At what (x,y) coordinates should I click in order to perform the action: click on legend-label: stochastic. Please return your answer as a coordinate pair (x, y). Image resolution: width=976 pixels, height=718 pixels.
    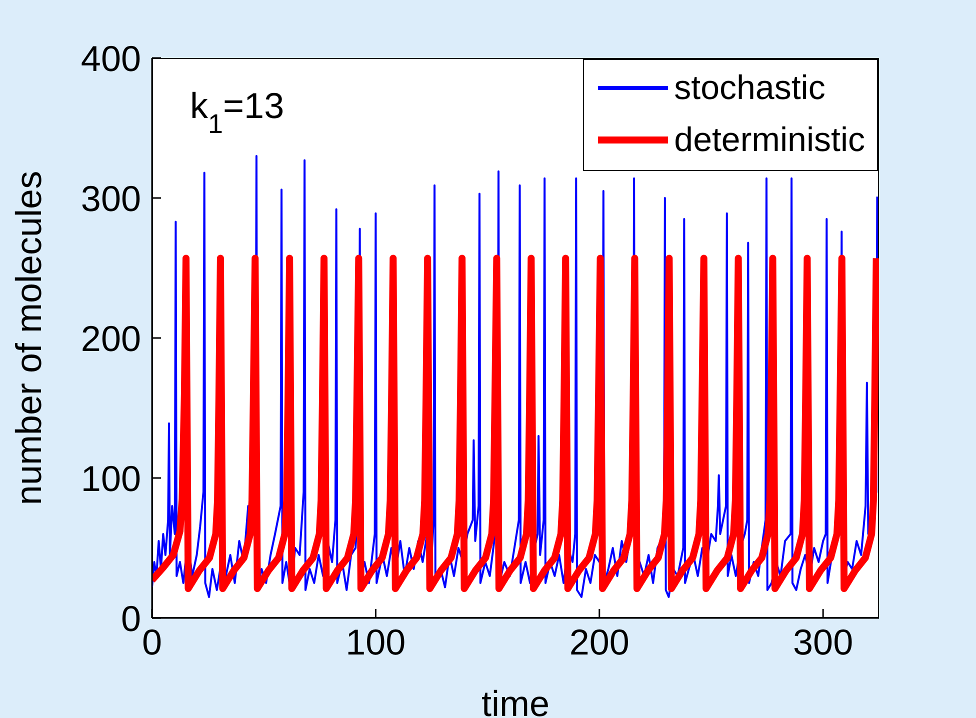
    Looking at the image, I should click on (750, 88).